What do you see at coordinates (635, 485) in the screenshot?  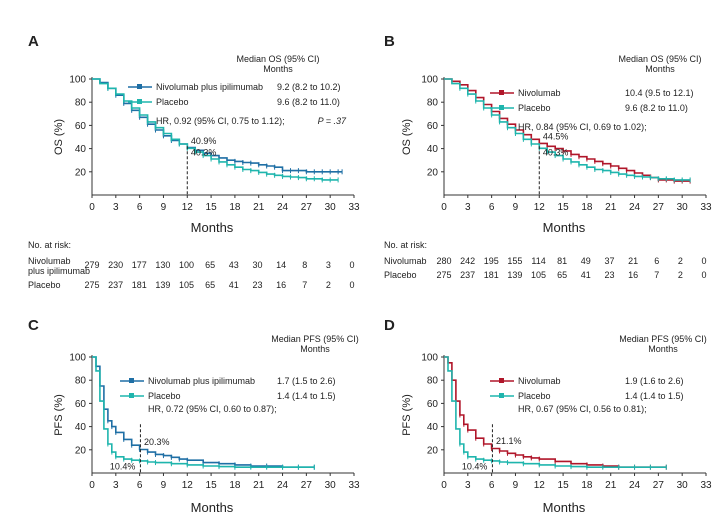 I see `x-tick-label: 24` at bounding box center [635, 485].